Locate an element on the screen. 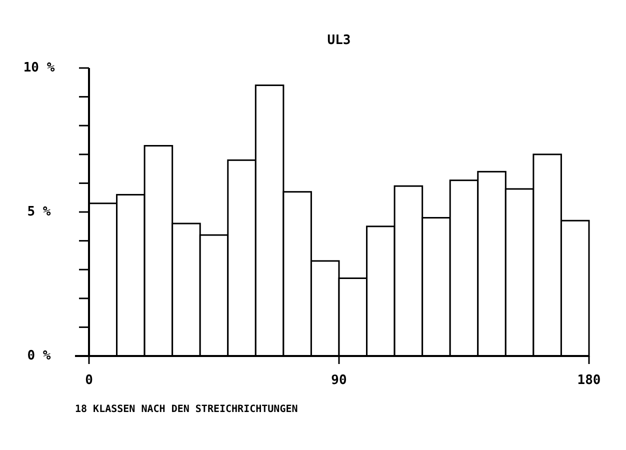 The image size is (626, 450). chart-title: UL3 is located at coordinates (339, 40).